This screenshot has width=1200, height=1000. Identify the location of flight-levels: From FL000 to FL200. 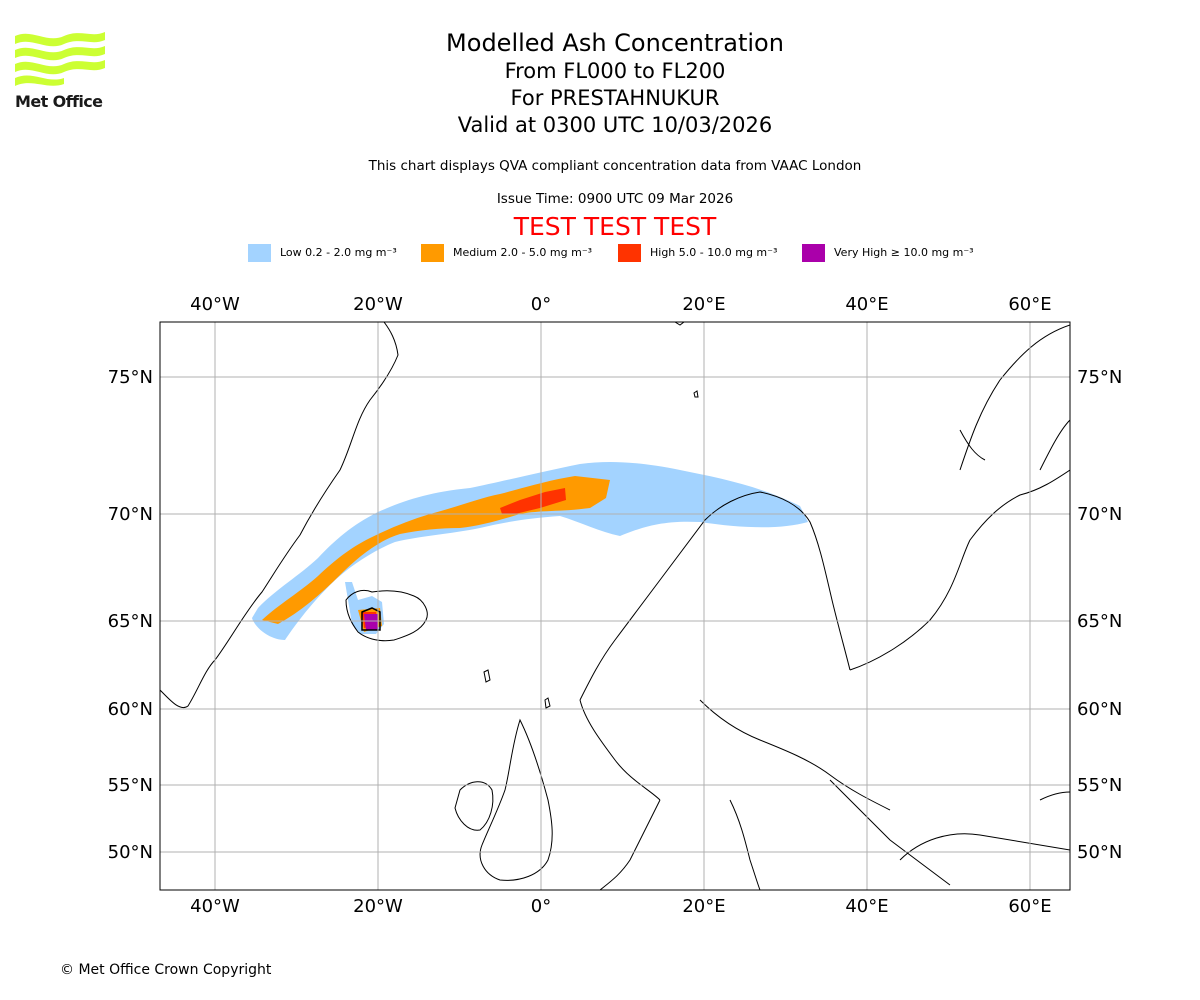
(615, 71).